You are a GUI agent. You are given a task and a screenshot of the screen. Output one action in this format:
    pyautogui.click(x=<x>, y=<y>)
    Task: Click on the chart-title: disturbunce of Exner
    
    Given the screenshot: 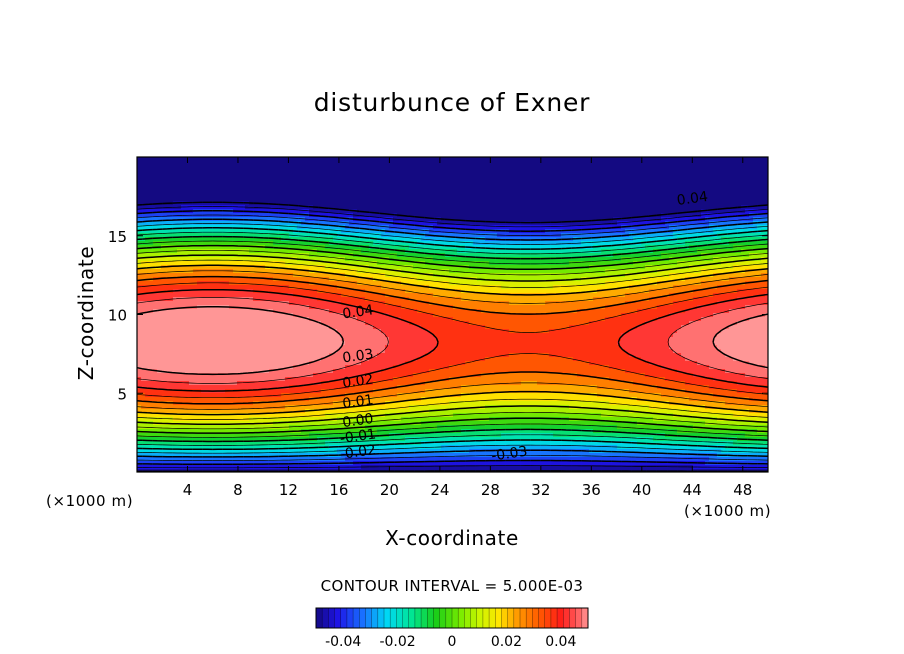 What is the action you would take?
    pyautogui.click(x=452, y=102)
    